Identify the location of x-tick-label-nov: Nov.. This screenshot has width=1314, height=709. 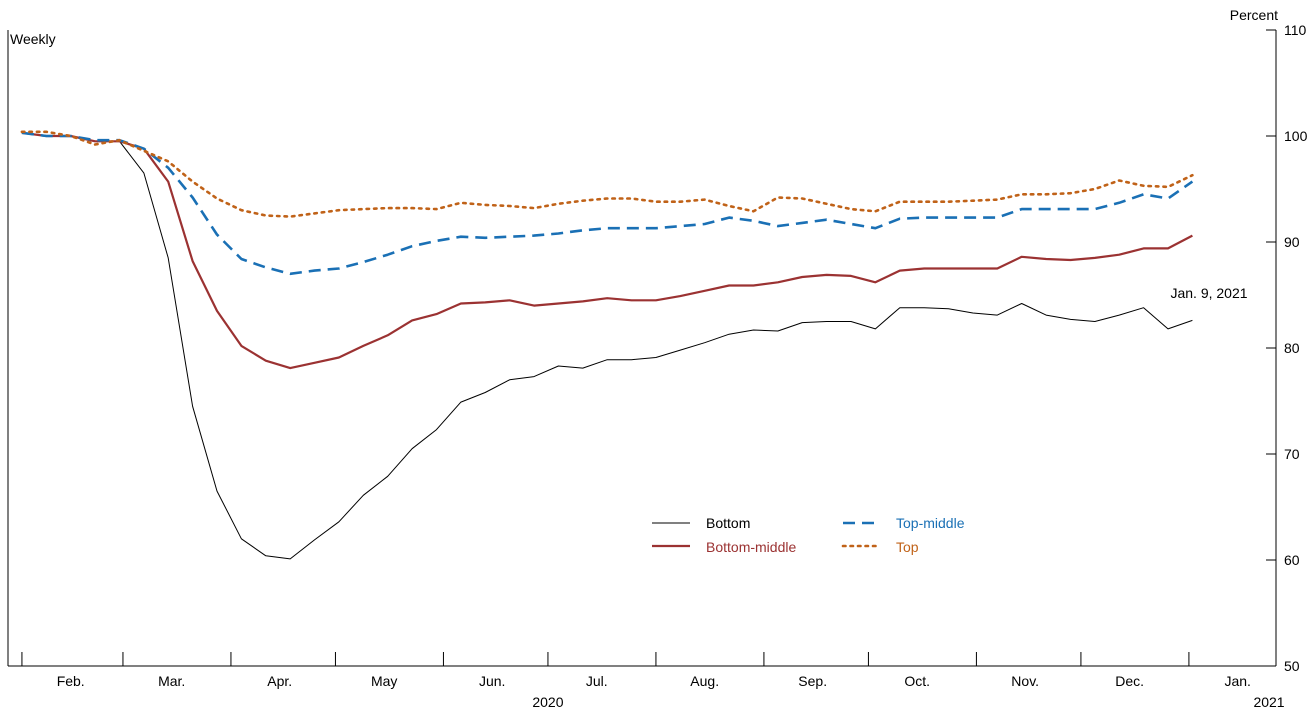
(1025, 681).